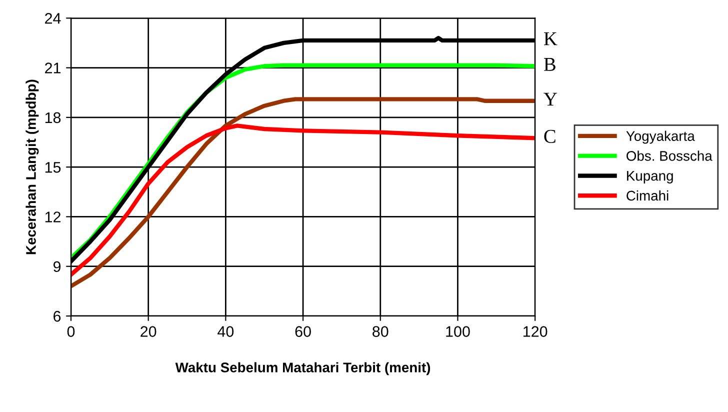 The image size is (728, 412). What do you see at coordinates (669, 155) in the screenshot?
I see `legend-label: Obs. Bosscha` at bounding box center [669, 155].